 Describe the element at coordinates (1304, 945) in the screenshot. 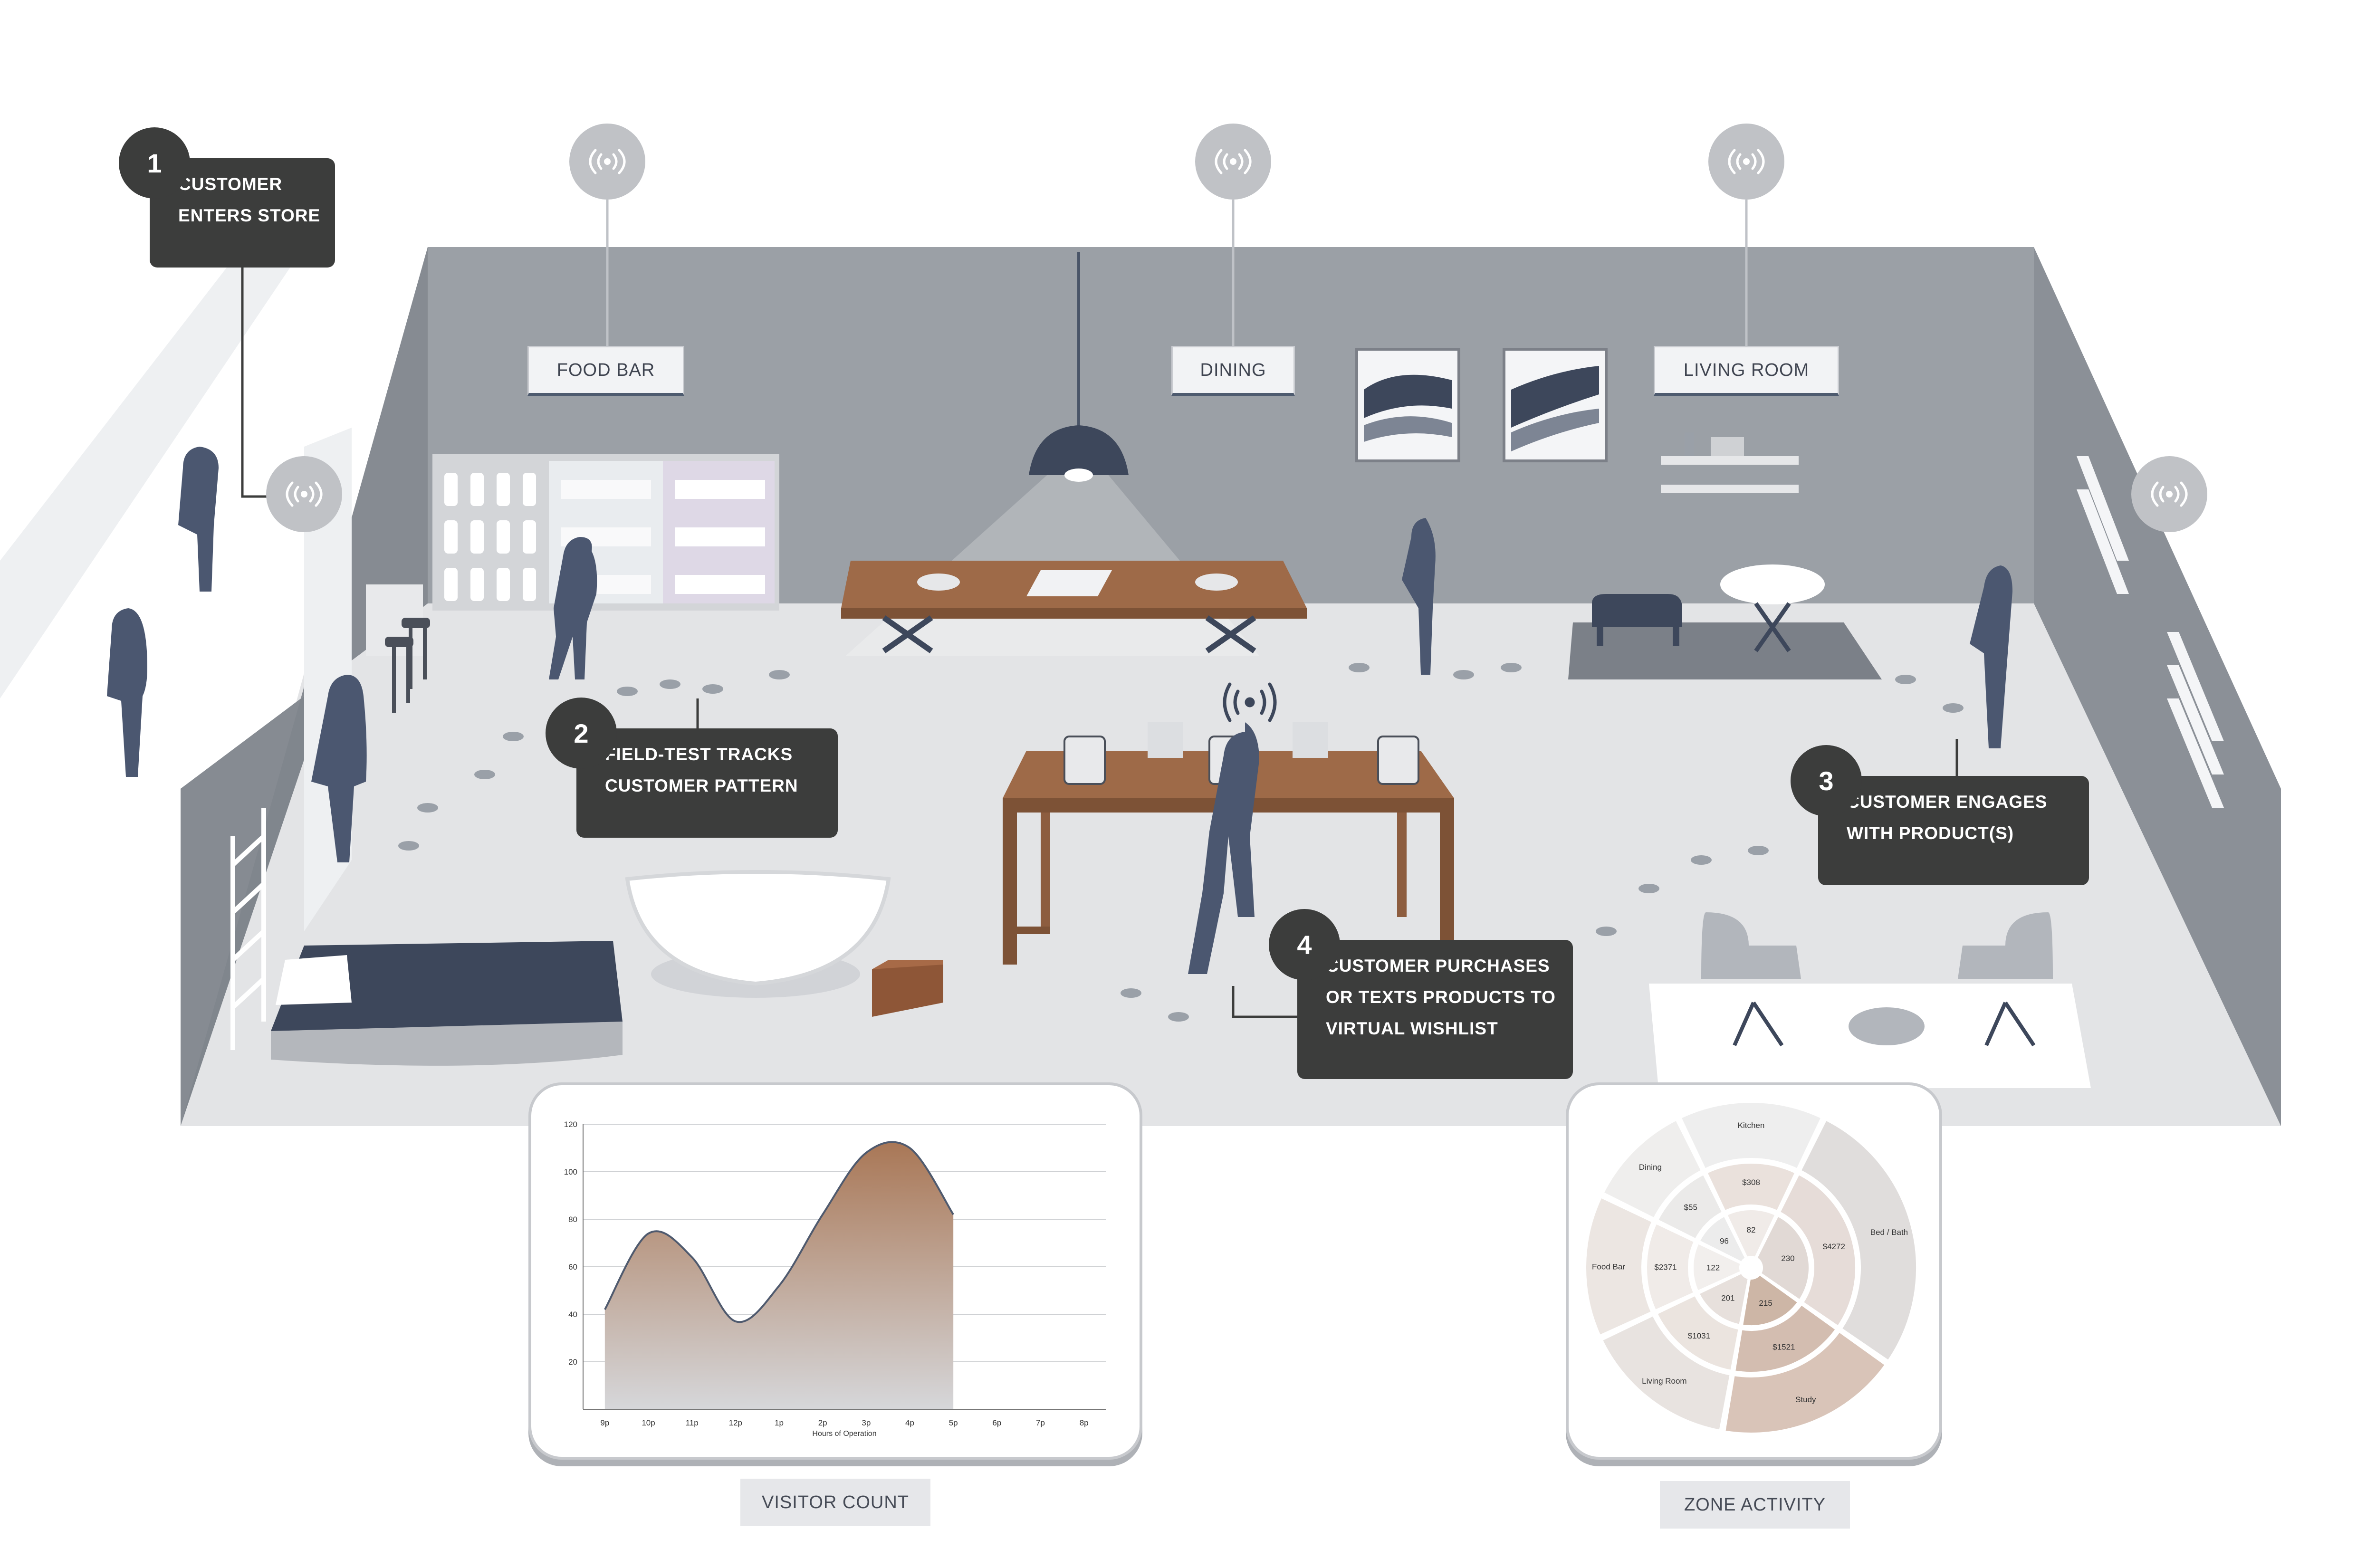

I see `step-number-4: 4` at that location.